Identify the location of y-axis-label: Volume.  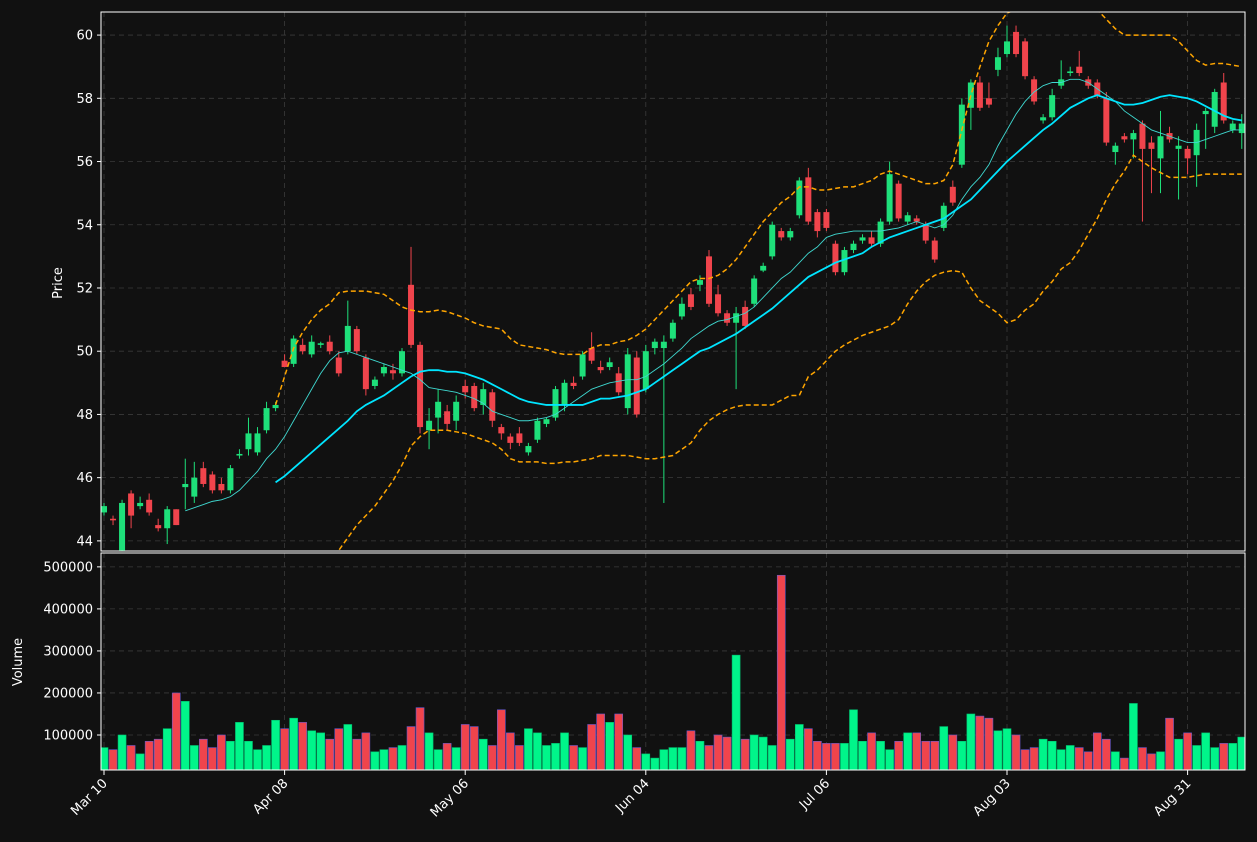
(18, 662).